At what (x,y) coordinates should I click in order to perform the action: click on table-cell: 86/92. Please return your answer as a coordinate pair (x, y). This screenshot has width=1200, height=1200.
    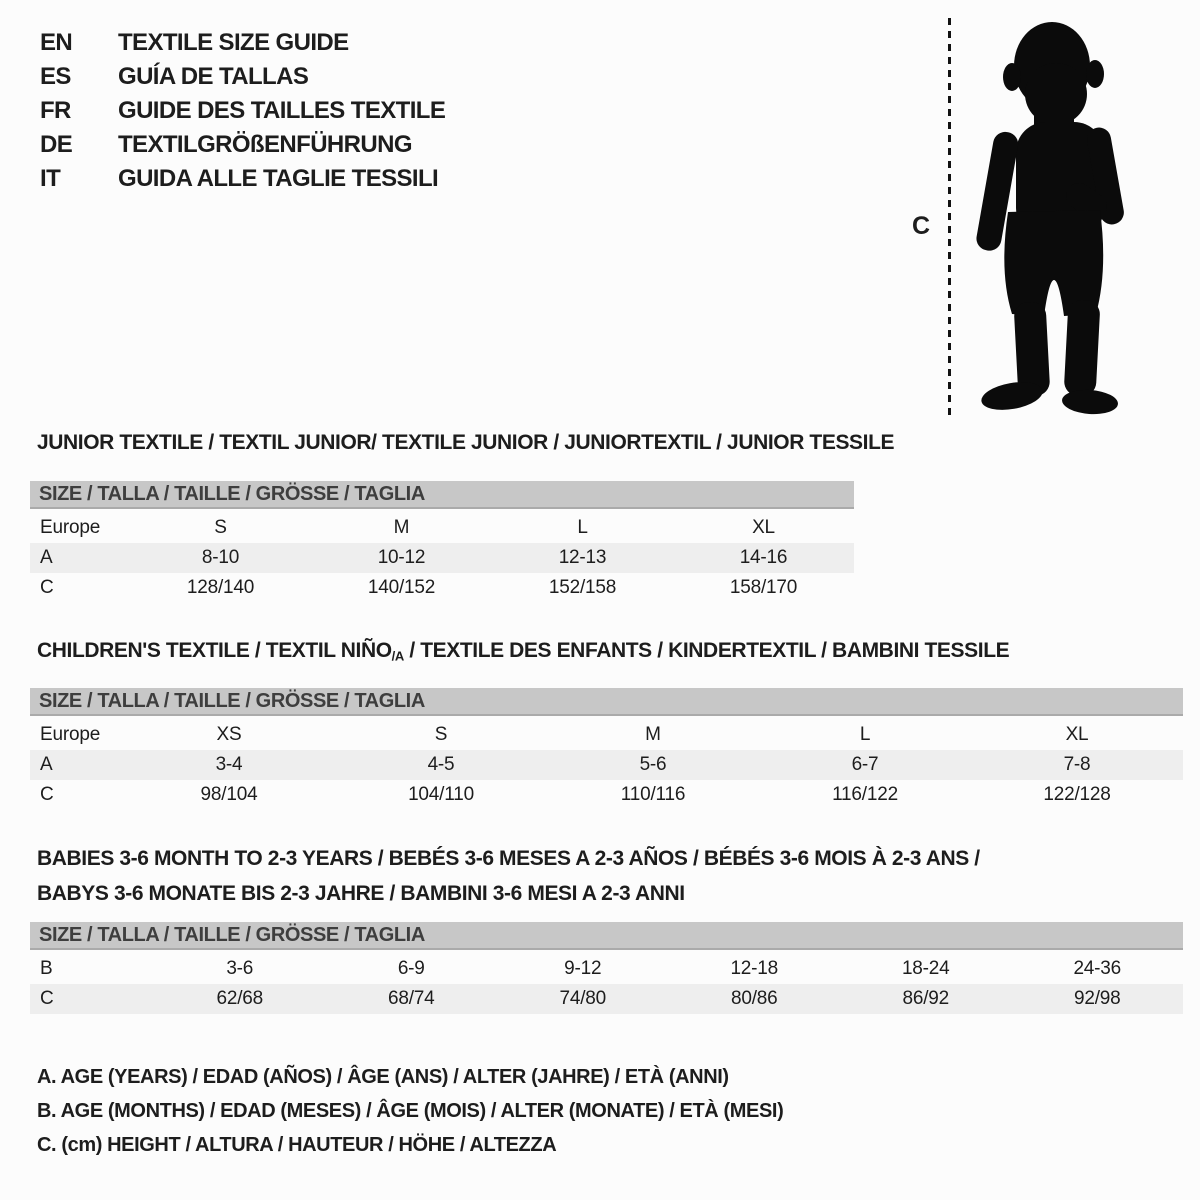
    Looking at the image, I should click on (926, 998).